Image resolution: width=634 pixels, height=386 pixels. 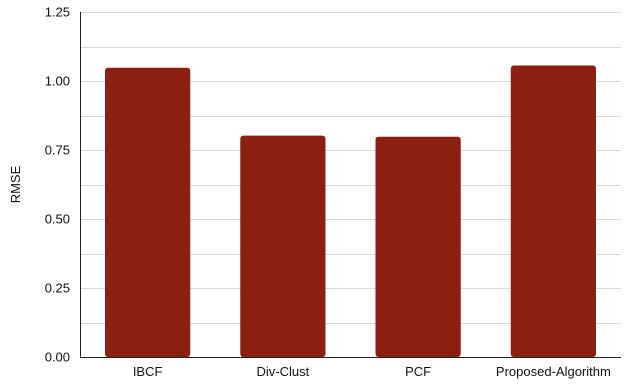 What do you see at coordinates (57, 288) in the screenshot?
I see `y-tick-label: 0.25` at bounding box center [57, 288].